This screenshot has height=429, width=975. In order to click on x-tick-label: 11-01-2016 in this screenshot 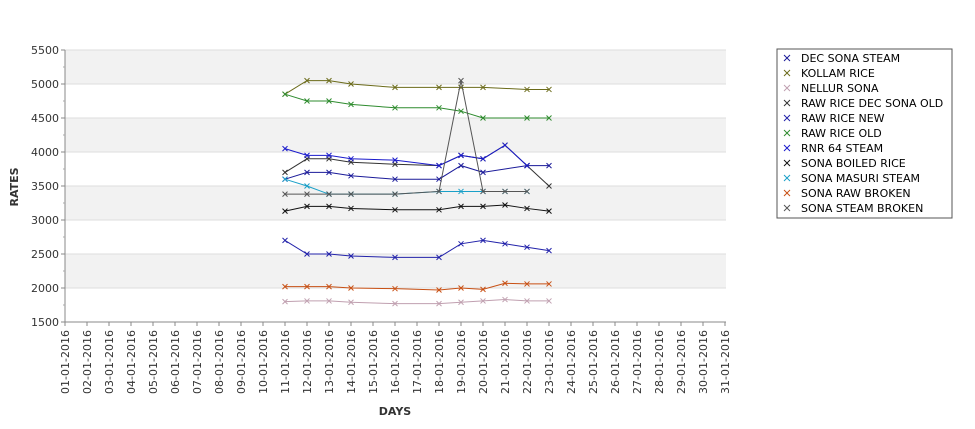, I will do `click(285, 362)`.